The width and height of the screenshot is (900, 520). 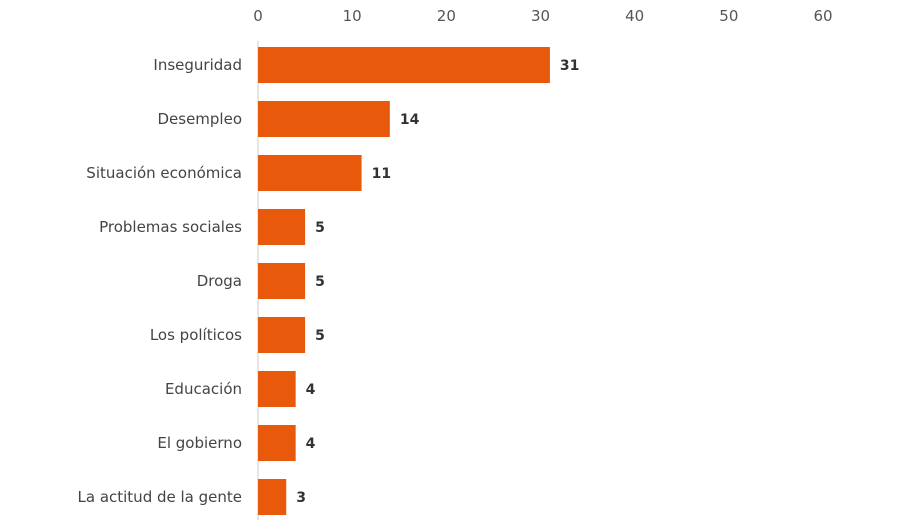 What do you see at coordinates (446, 16) in the screenshot?
I see `x-tick-label: 20` at bounding box center [446, 16].